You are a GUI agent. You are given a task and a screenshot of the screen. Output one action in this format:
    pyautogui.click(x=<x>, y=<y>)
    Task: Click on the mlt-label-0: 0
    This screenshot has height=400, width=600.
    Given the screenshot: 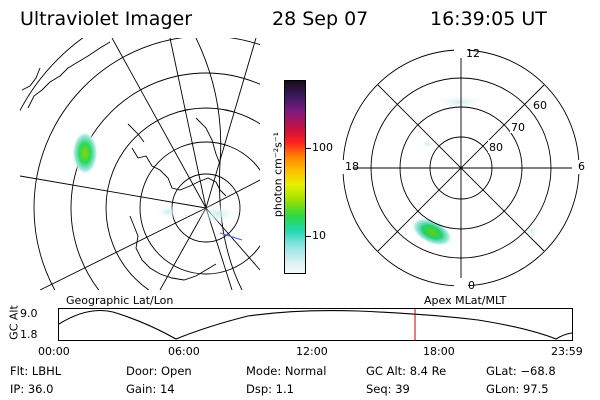 What is the action you would take?
    pyautogui.click(x=471, y=285)
    